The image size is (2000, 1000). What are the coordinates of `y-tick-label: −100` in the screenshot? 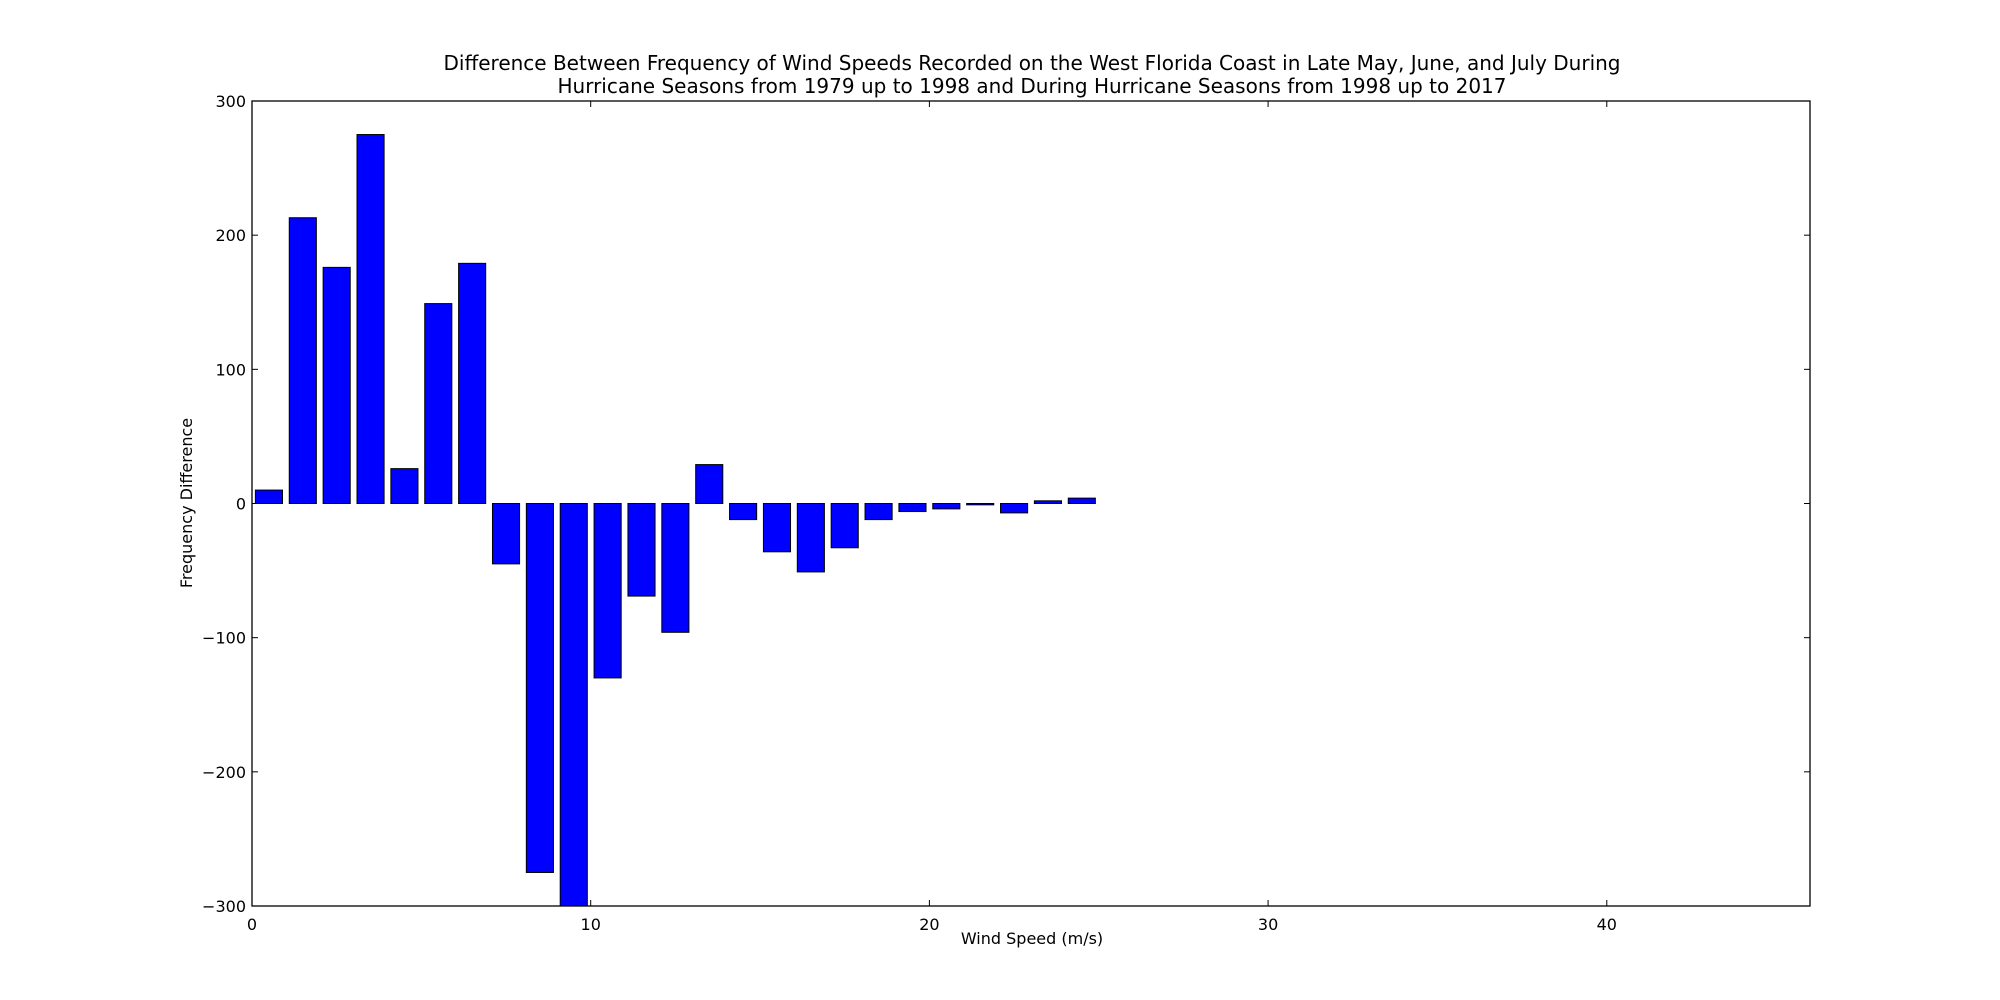 It's located at (224, 638).